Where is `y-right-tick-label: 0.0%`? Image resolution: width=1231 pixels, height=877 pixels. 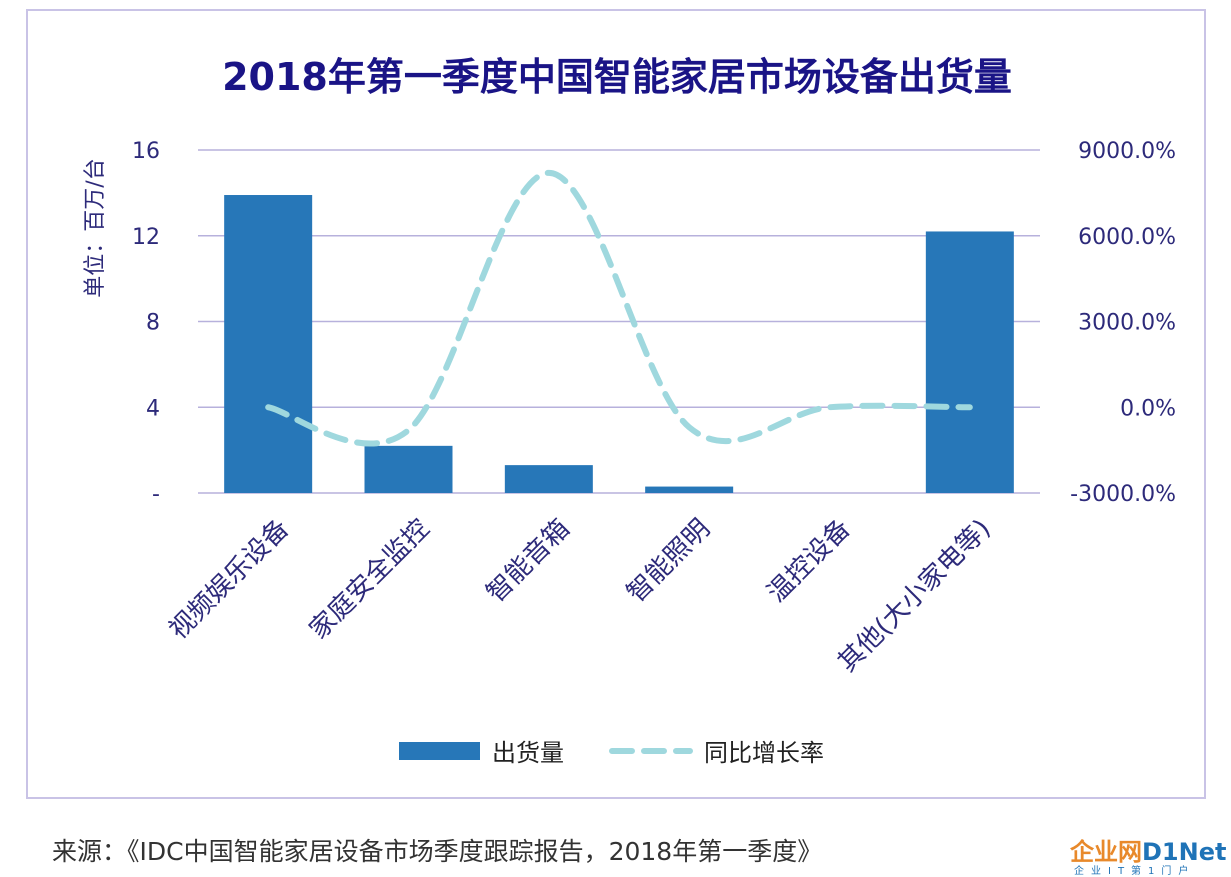
y-right-tick-label: 0.0% is located at coordinates (1148, 408).